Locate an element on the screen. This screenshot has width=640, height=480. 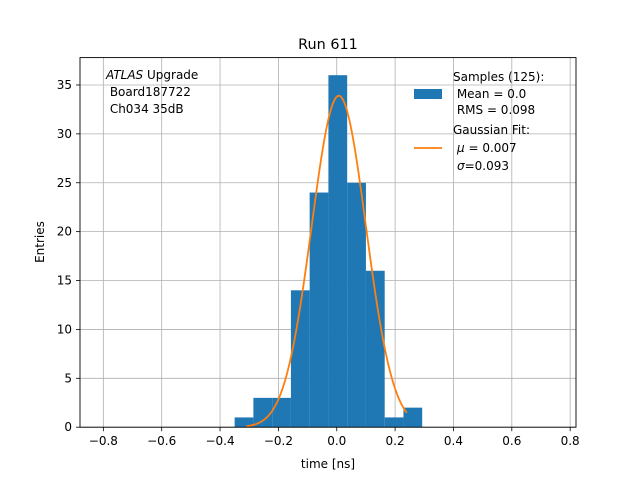
x-tick-label: 0.8 is located at coordinates (570, 441).